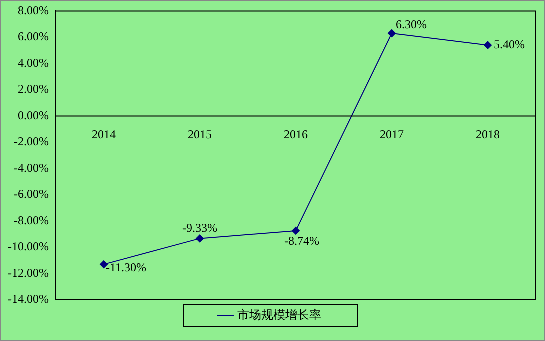 The width and height of the screenshot is (545, 341). I want to click on y-tick-label: -6.00%, so click(31, 194).